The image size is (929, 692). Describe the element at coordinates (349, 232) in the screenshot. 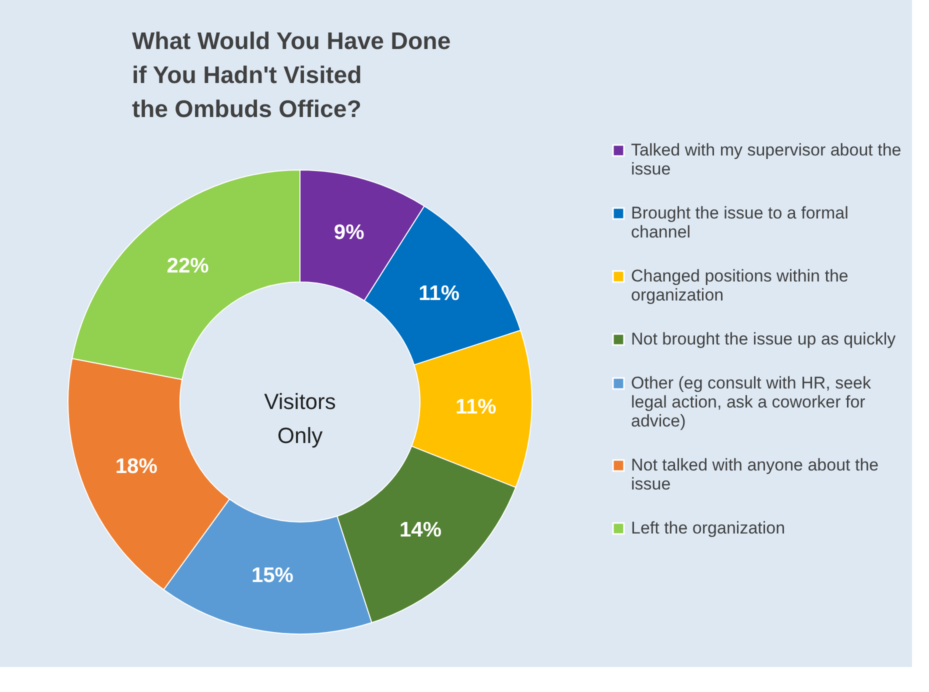

I see `data-label: 9%` at that location.